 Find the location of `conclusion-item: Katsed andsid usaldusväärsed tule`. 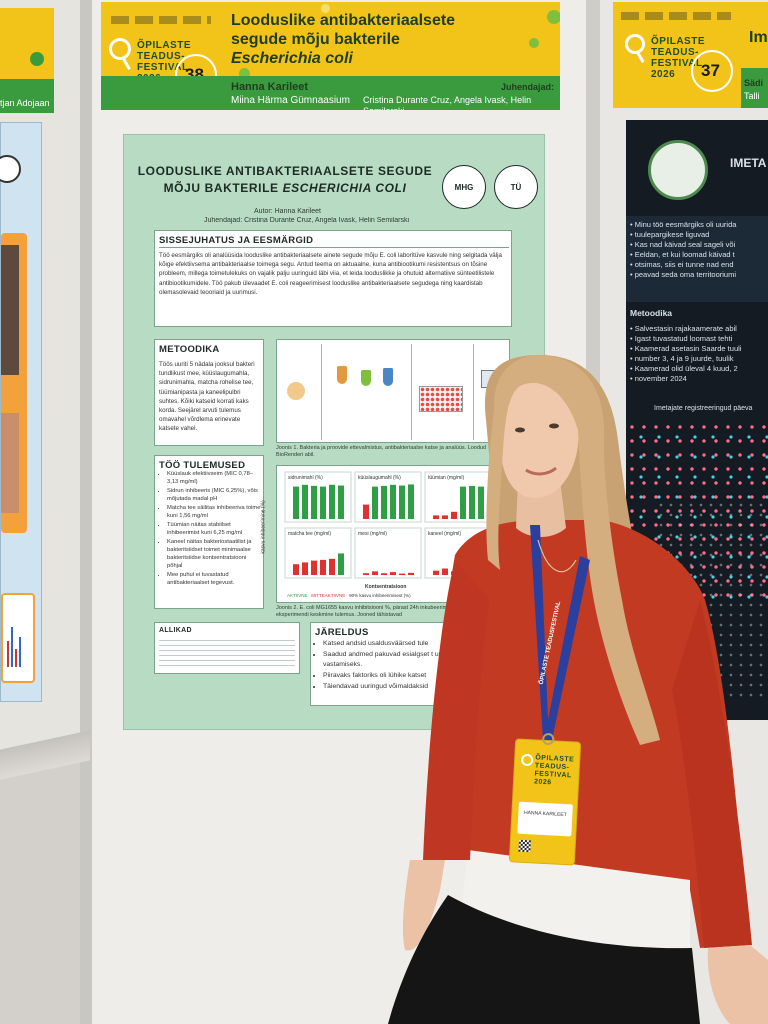

conclusion-item: Katsed andsid usaldusväärsed tule is located at coordinates (415, 644).